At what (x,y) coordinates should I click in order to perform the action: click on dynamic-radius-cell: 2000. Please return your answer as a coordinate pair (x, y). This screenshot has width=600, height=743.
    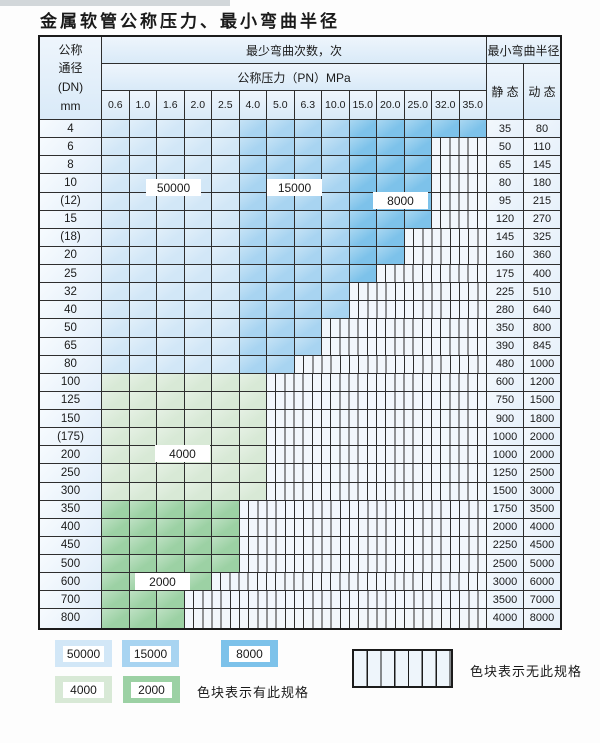
    Looking at the image, I should click on (542, 437).